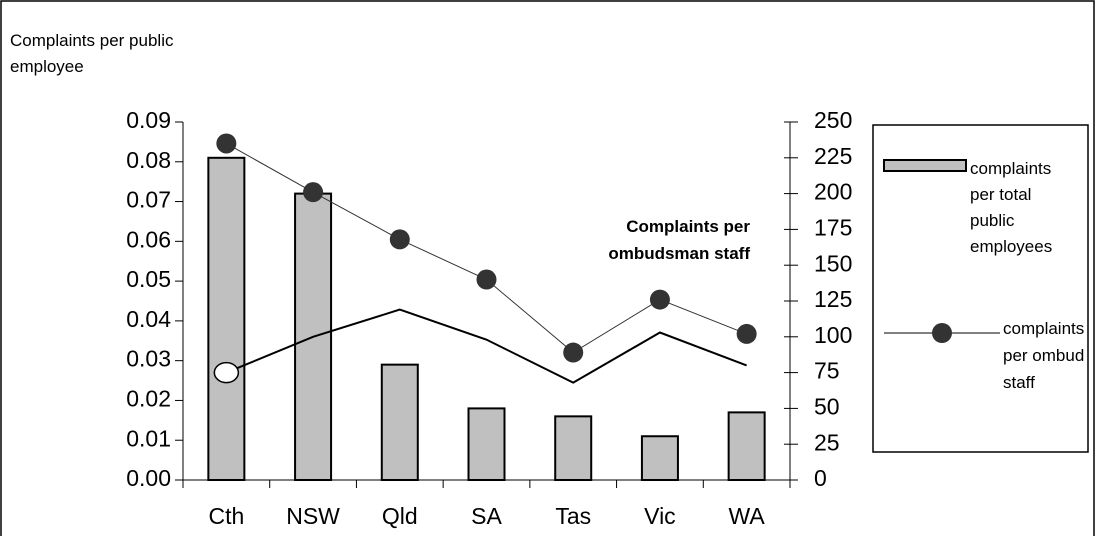 This screenshot has height=536, width=1096. What do you see at coordinates (148, 239) in the screenshot?
I see `y-tick-label: 0.06` at bounding box center [148, 239].